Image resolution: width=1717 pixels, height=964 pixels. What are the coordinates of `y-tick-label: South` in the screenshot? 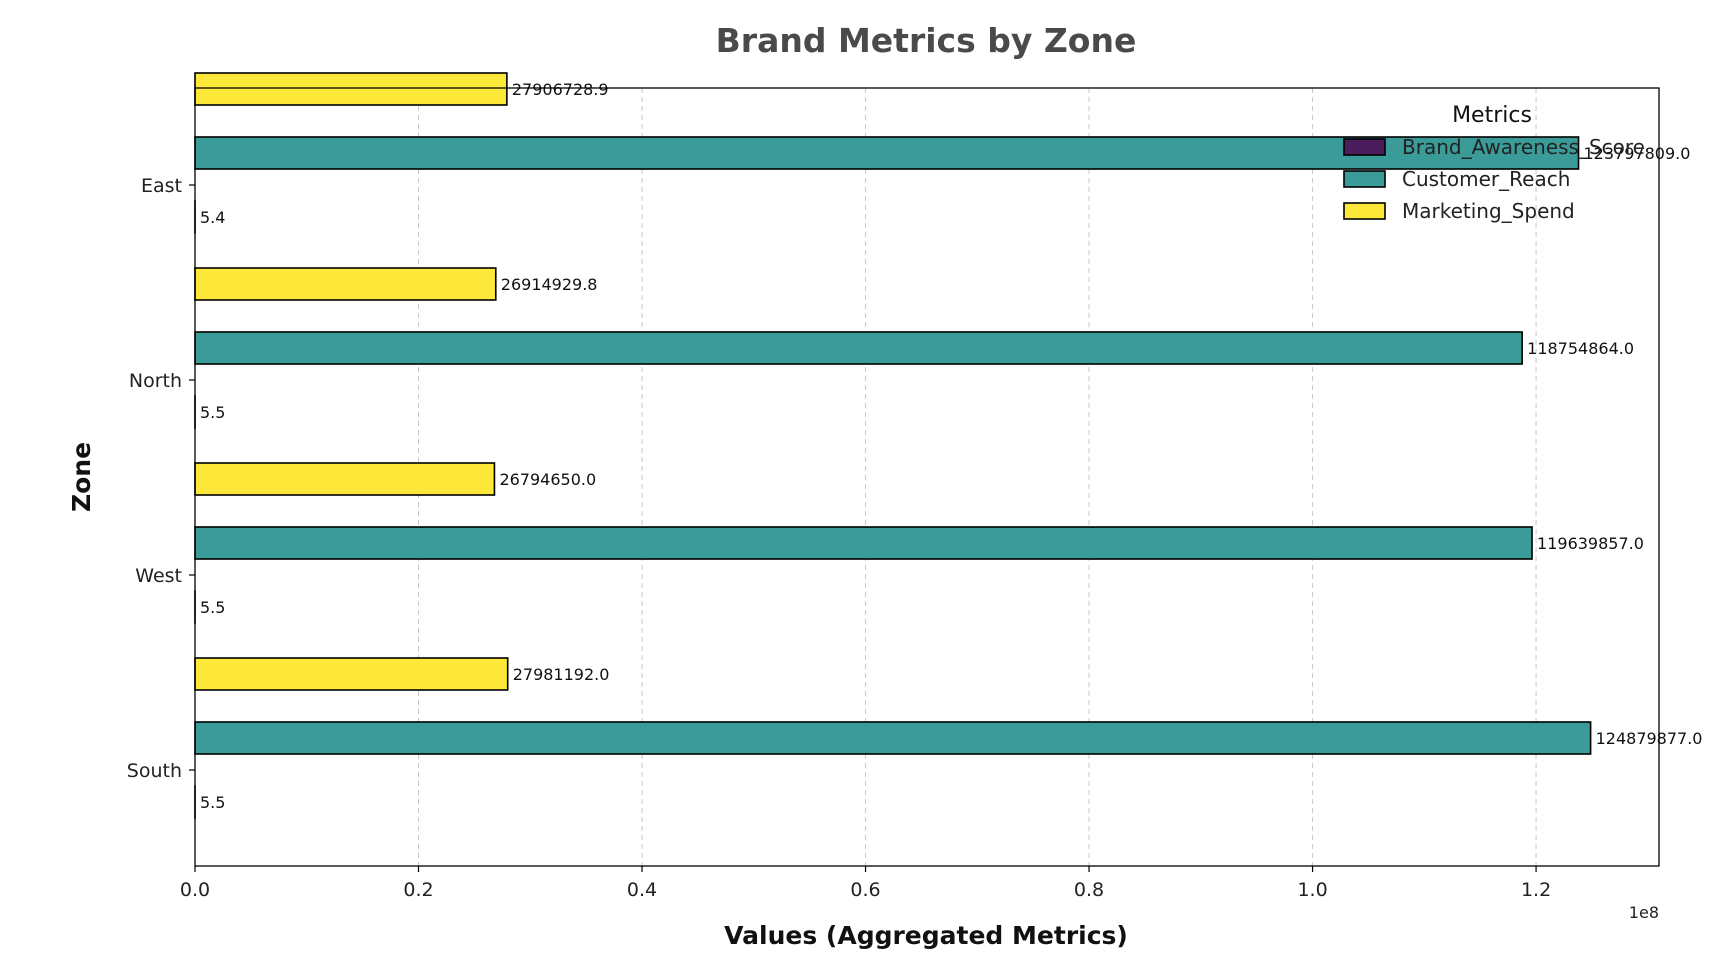 It's located at (154, 771).